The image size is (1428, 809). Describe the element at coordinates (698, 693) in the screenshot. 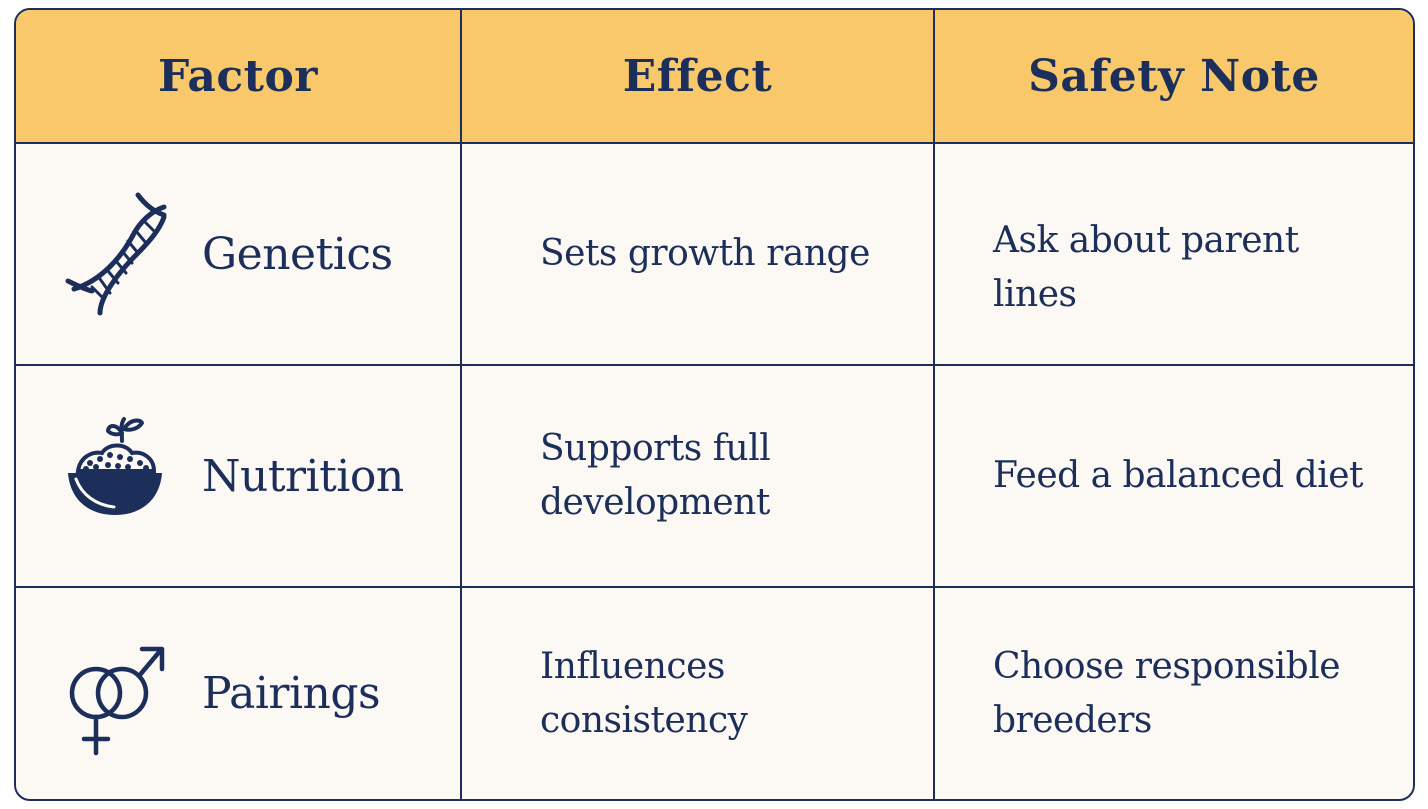

I see `row-pairings-effect: Influences consistency` at that location.